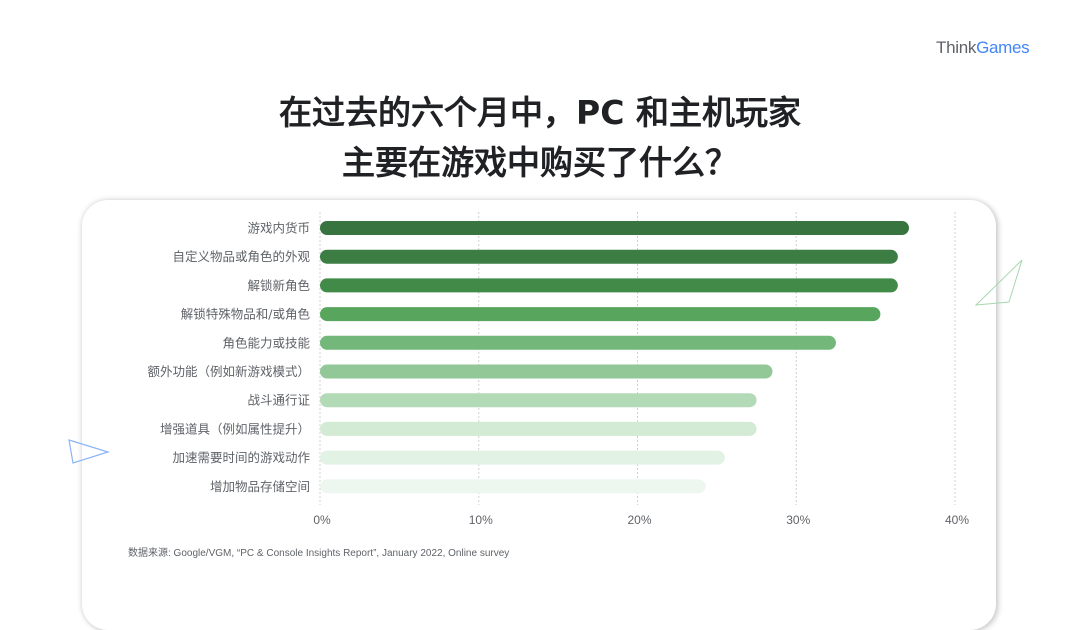 Image resolution: width=1080 pixels, height=630 pixels. I want to click on think-games-logo: ThinkGames, so click(983, 47).